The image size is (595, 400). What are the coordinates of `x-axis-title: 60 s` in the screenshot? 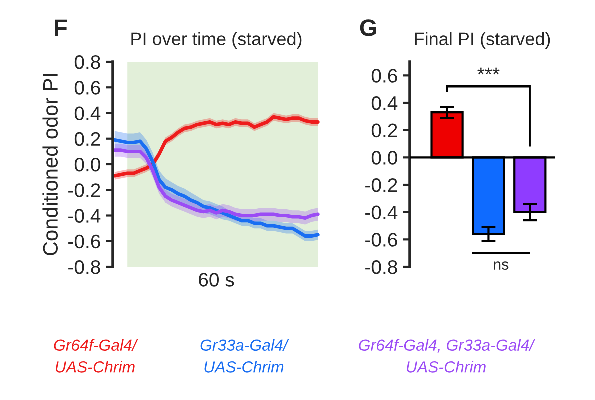 It's located at (216, 280).